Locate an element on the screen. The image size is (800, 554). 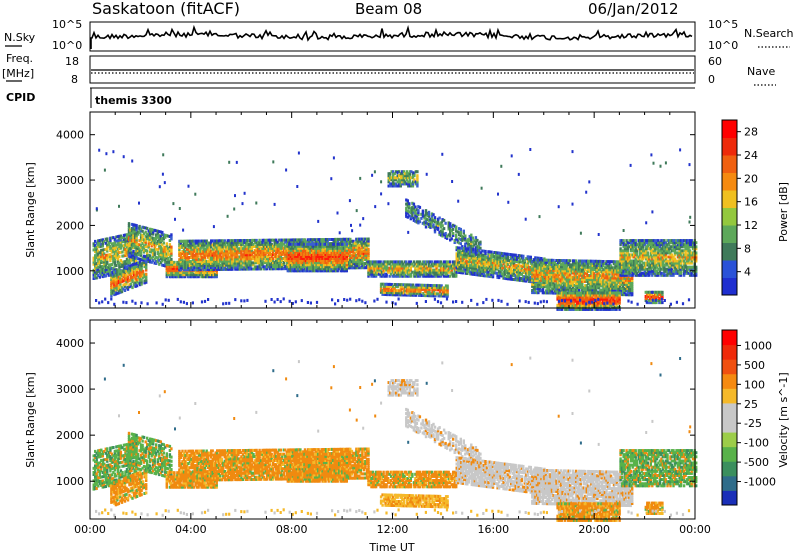
nsky-panel is located at coordinates (392, 36).